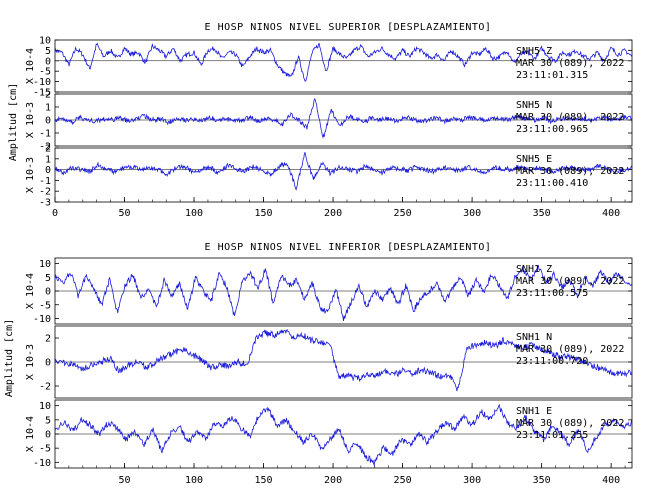  I want to click on annotation-channel: SNH1 Z, so click(534, 269).